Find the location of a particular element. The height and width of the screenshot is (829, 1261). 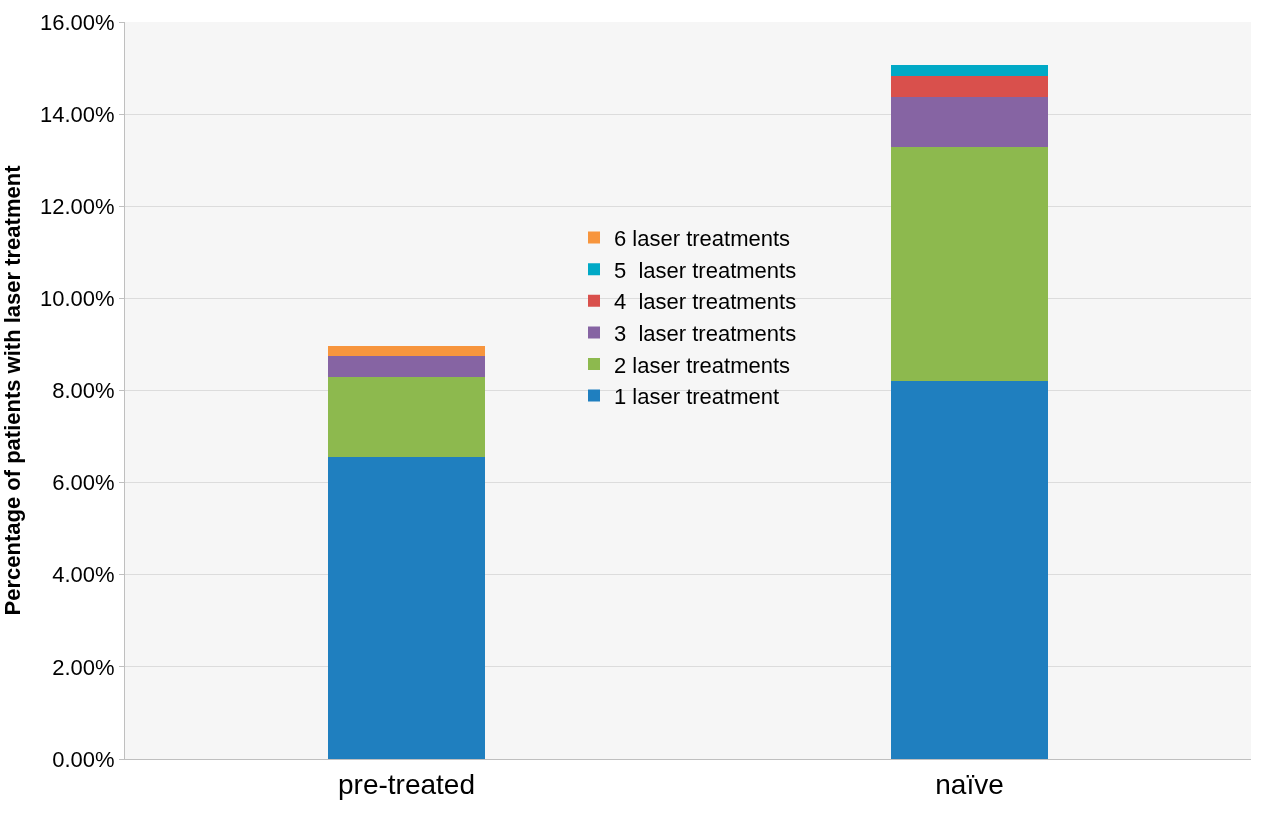

legend-label: 2 laser treatments is located at coordinates (702, 365).